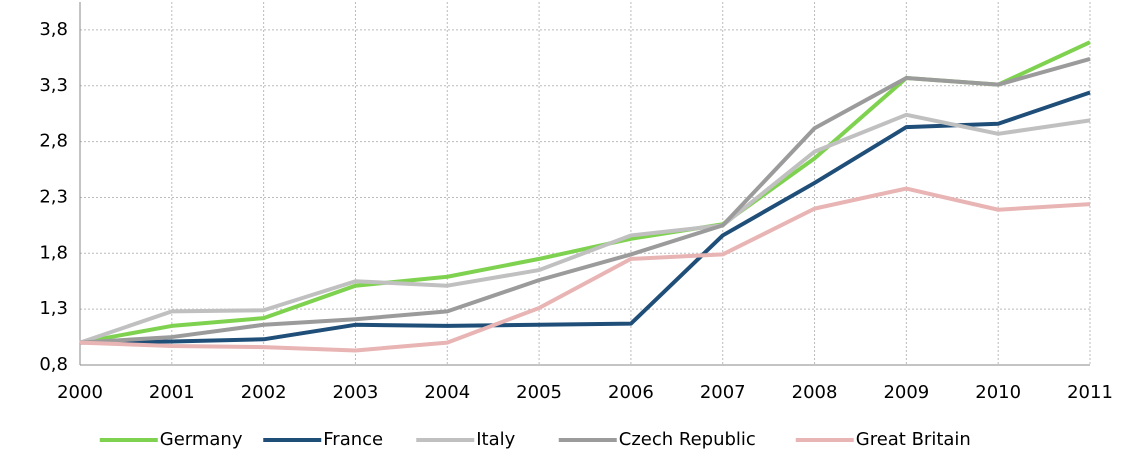 The width and height of the screenshot is (1122, 461). Describe the element at coordinates (53, 196) in the screenshot. I see `y-tick-label: 2,3` at that location.